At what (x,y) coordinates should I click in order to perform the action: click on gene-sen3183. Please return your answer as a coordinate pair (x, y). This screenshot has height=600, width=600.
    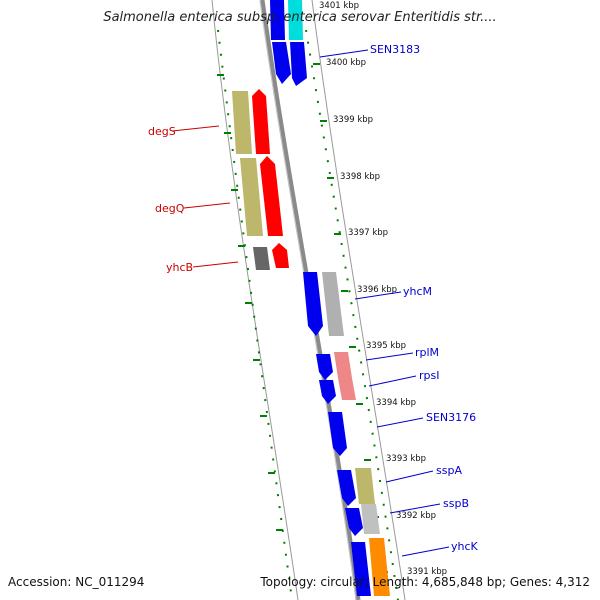
    Looking at the image, I should click on (281, 63).